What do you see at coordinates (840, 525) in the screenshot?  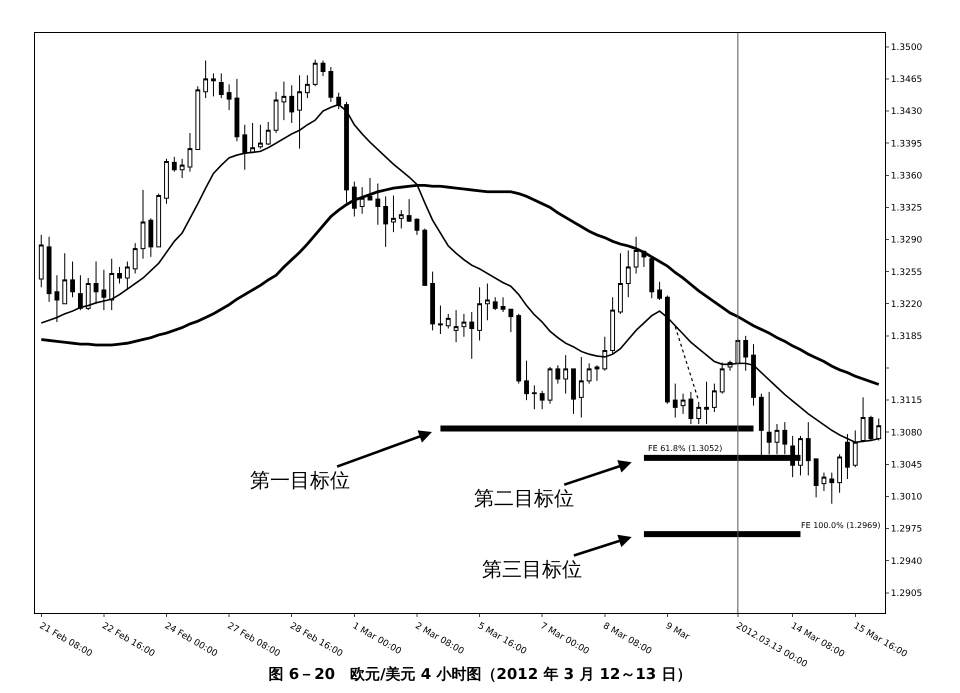 I see `annotation: FE 100.0% (1.2969)` at bounding box center [840, 525].